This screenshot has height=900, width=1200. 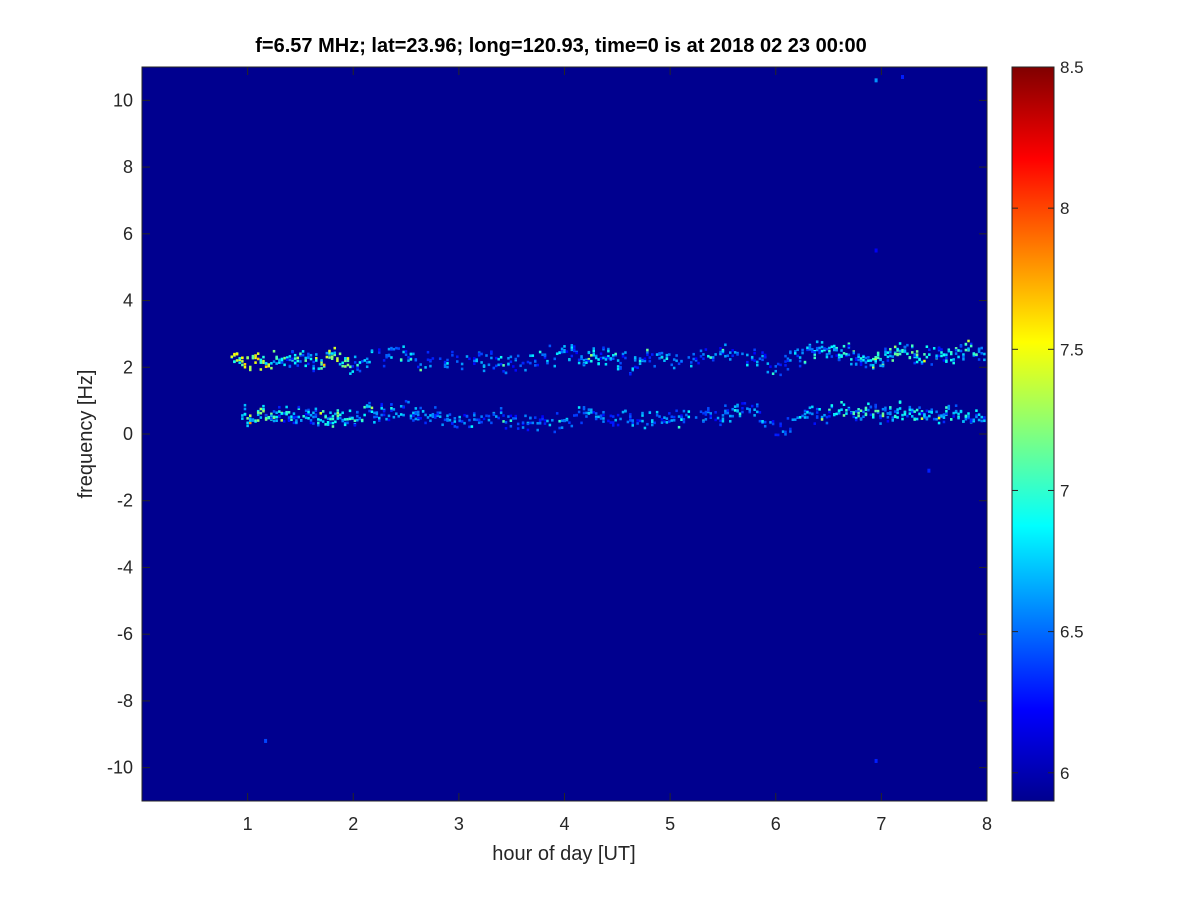 I want to click on y-tick-label: -2, so click(x=125, y=501).